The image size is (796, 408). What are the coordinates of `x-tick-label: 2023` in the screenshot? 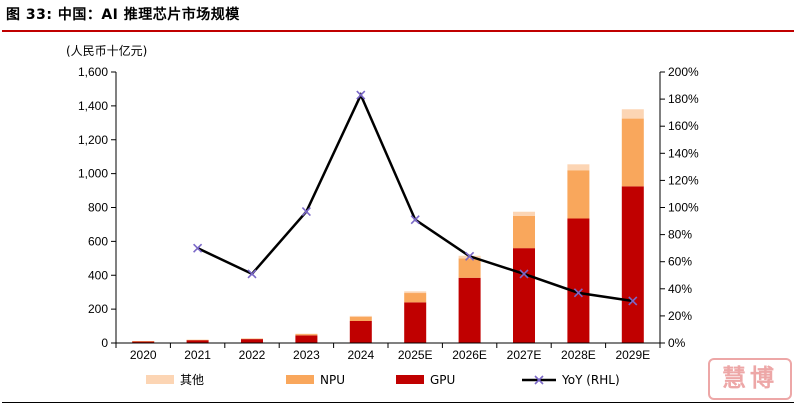 It's located at (306, 355).